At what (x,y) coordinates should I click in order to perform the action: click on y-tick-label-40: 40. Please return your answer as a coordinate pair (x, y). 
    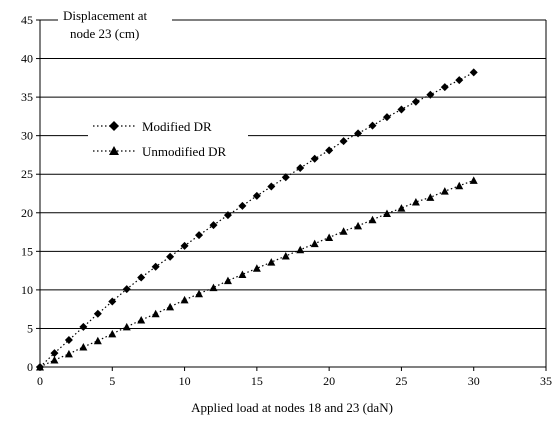
    Looking at the image, I should click on (27, 59).